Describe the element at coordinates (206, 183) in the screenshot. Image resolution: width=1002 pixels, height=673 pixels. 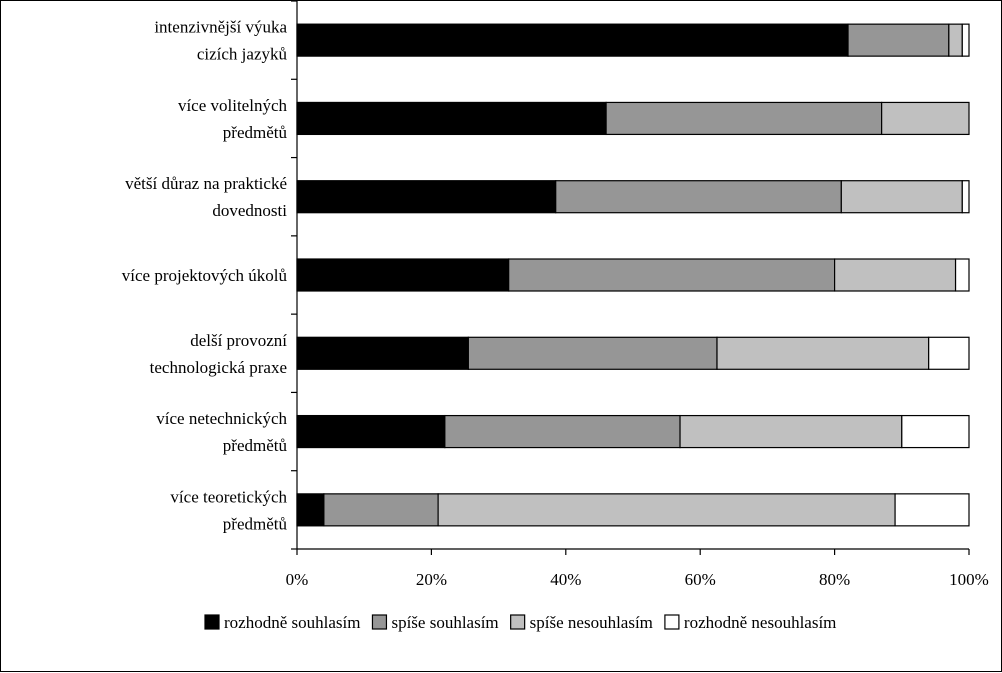
I see `category-label-3-line-1: větší důraz na praktické` at that location.